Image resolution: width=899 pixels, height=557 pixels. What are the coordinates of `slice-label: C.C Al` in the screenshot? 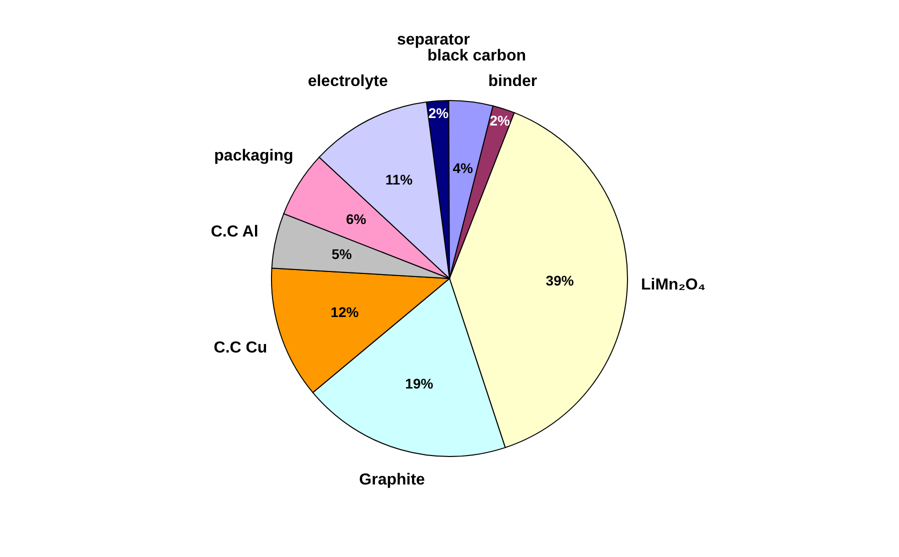 It's located at (234, 231).